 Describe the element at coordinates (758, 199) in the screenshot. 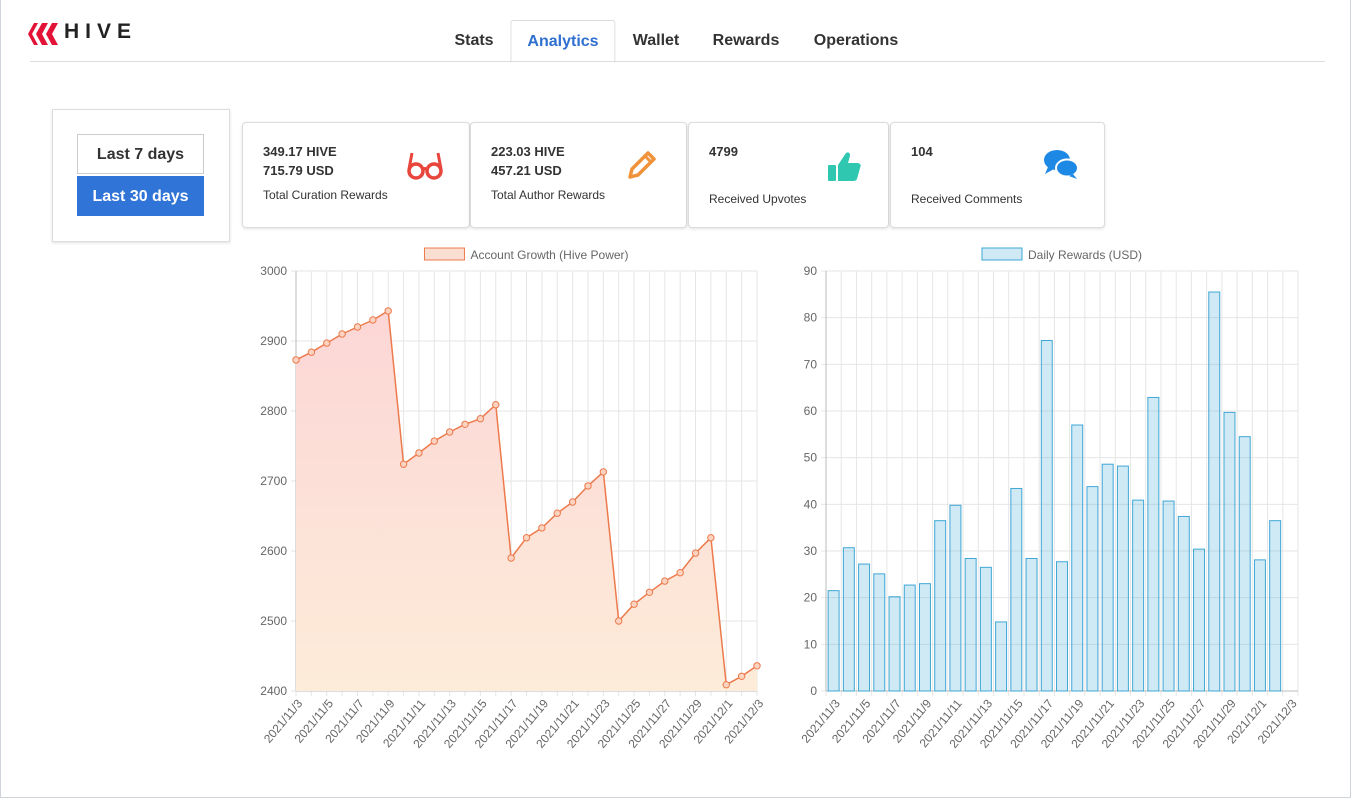

I see `stat-caption: Received Upvotes` at that location.